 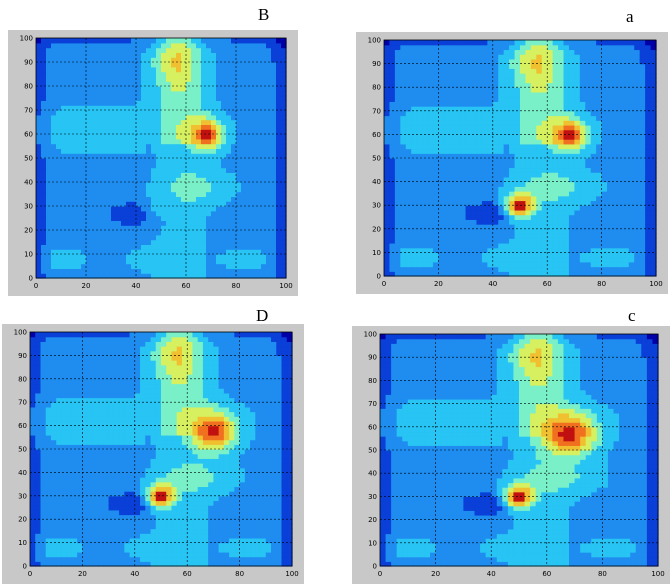 What do you see at coordinates (236, 286) in the screenshot?
I see `x-tick-label: 80` at bounding box center [236, 286].